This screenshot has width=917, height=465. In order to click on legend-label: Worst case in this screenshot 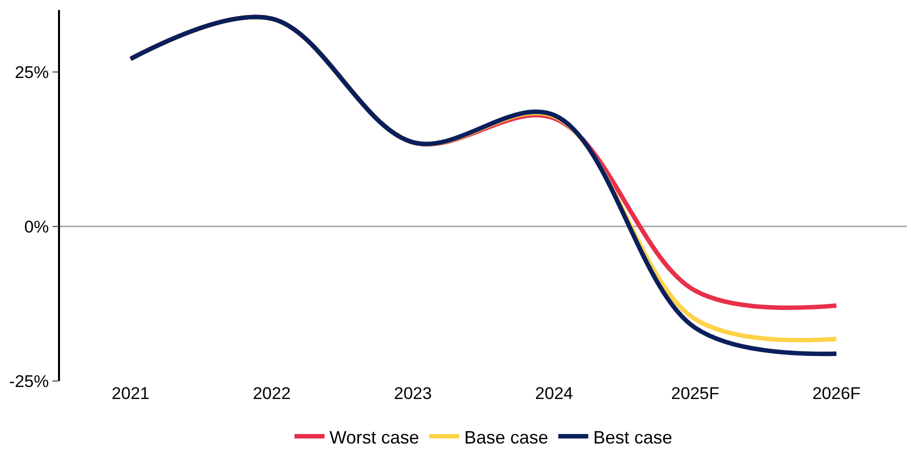, I will do `click(375, 437)`.